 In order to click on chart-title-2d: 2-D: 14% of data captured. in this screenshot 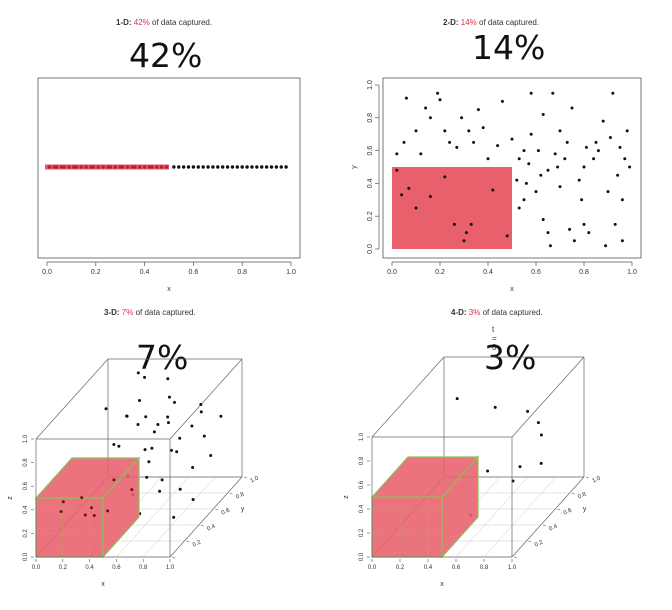, I will do `click(491, 22)`.